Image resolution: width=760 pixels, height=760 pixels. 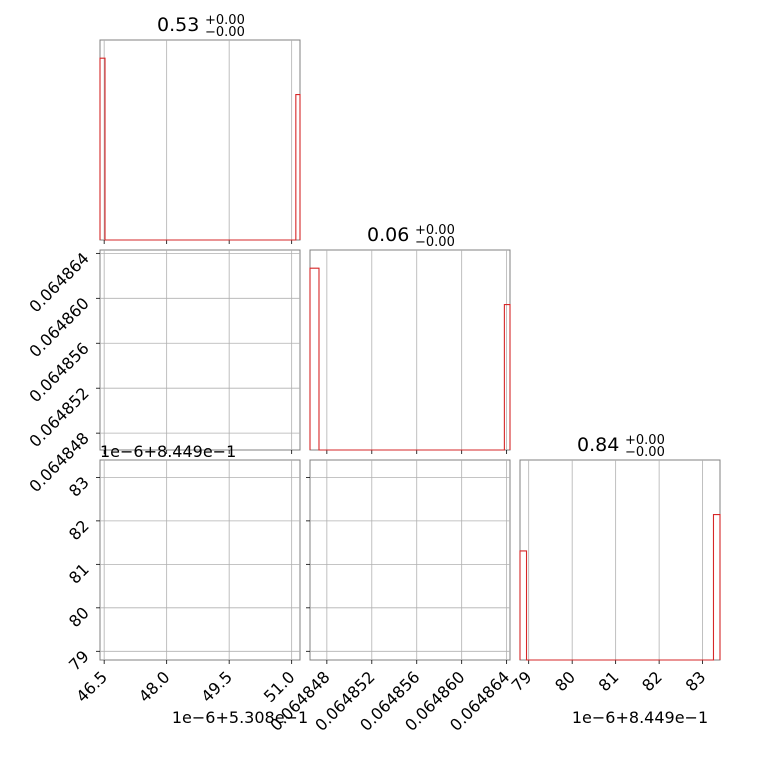 I want to click on y-tick-label-p2: 80, so click(x=79, y=617).